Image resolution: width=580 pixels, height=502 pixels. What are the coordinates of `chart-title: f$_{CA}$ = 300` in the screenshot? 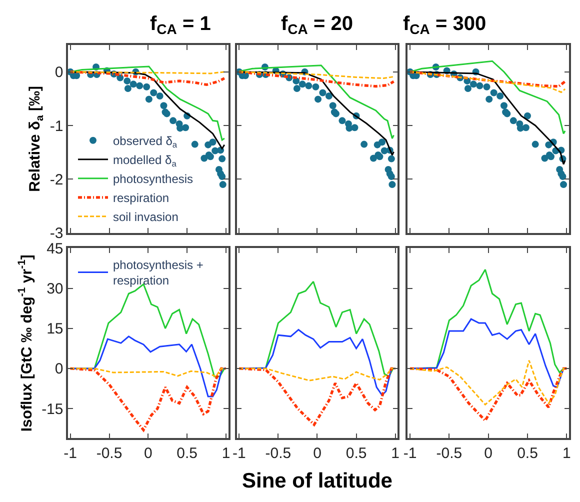 It's located at (444, 25).